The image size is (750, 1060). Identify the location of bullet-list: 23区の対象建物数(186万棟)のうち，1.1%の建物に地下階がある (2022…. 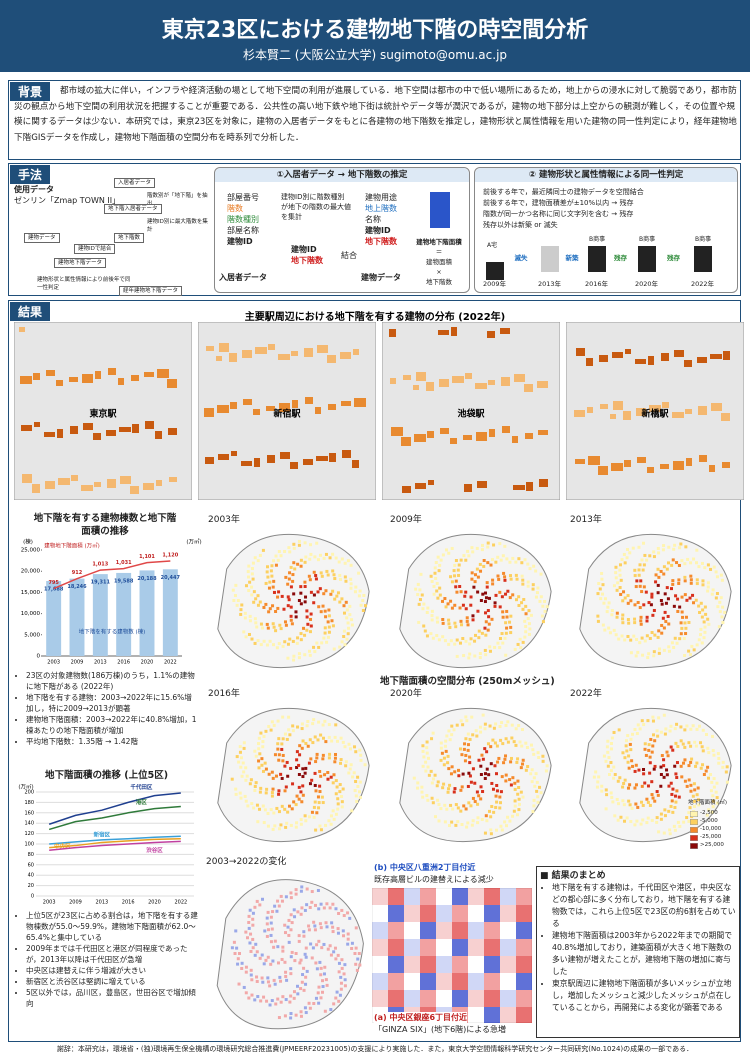
(106, 708).